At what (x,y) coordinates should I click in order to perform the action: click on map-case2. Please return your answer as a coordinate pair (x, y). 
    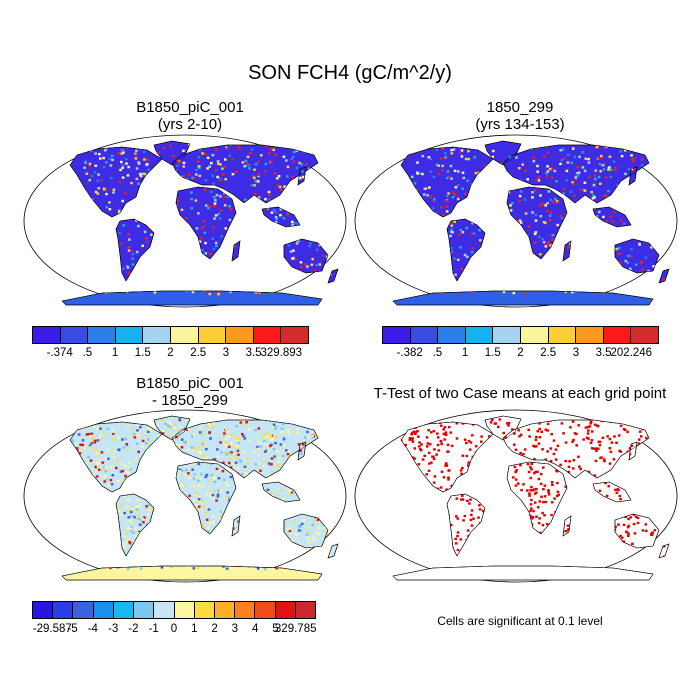
    Looking at the image, I should click on (516, 221).